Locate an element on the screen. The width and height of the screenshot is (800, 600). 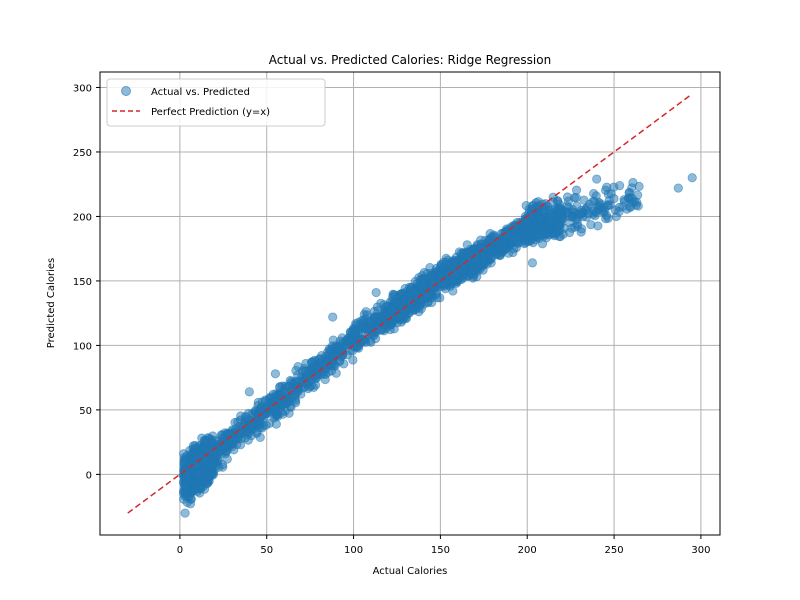
x-axis-label: Actual Calories is located at coordinates (410, 571).